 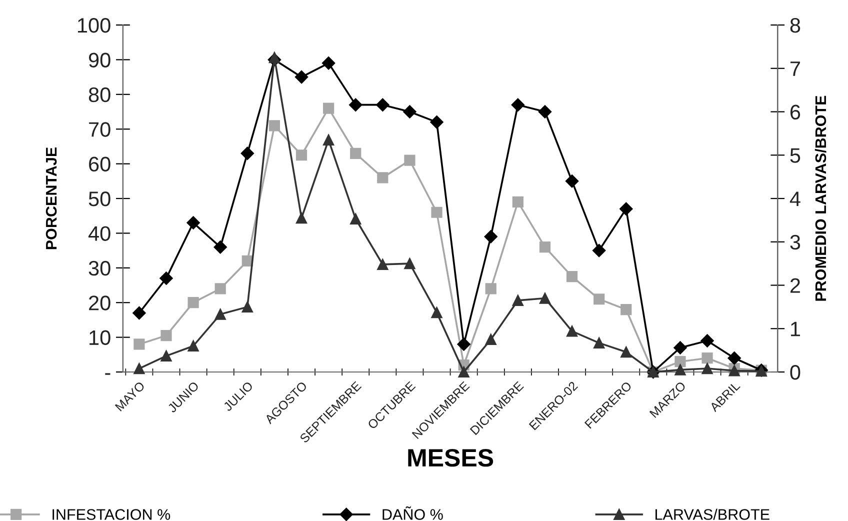 I want to click on y-tick-label: 60, so click(x=99, y=164).